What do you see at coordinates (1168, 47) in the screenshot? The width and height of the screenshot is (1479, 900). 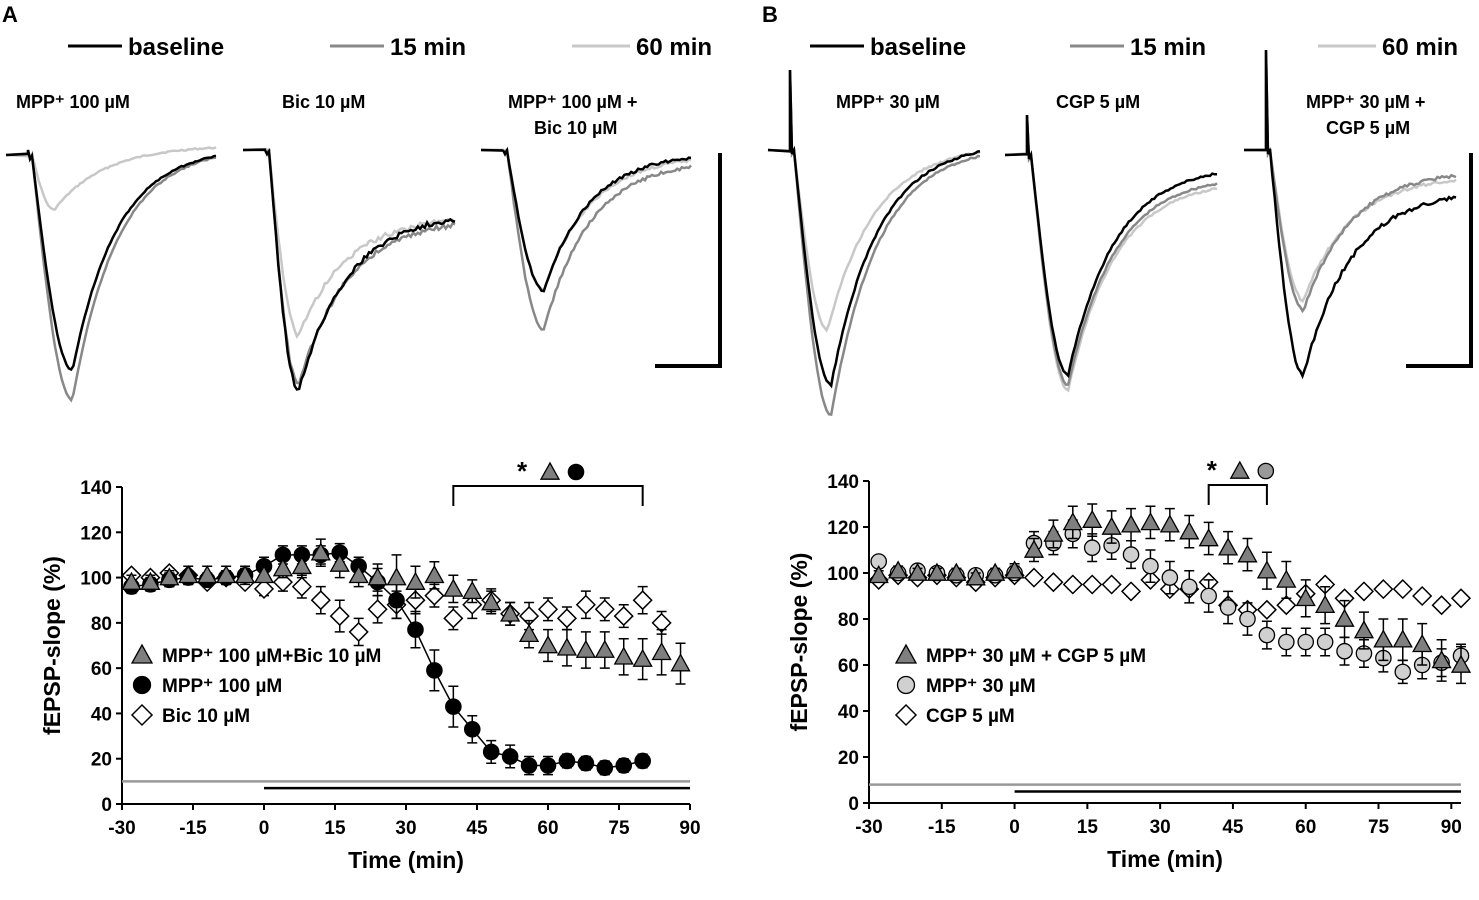 I see `legend-label-15min: 15 min` at bounding box center [1168, 47].